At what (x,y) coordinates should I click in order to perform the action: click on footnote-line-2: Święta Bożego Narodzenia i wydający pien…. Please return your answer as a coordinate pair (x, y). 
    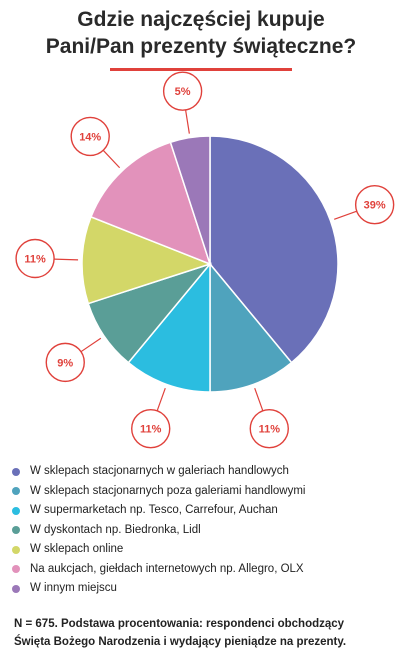
    Looking at the image, I should click on (180, 641).